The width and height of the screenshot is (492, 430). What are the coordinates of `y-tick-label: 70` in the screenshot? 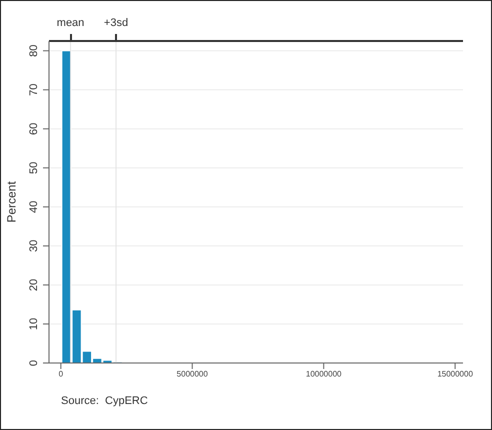 It's located at (34, 90).